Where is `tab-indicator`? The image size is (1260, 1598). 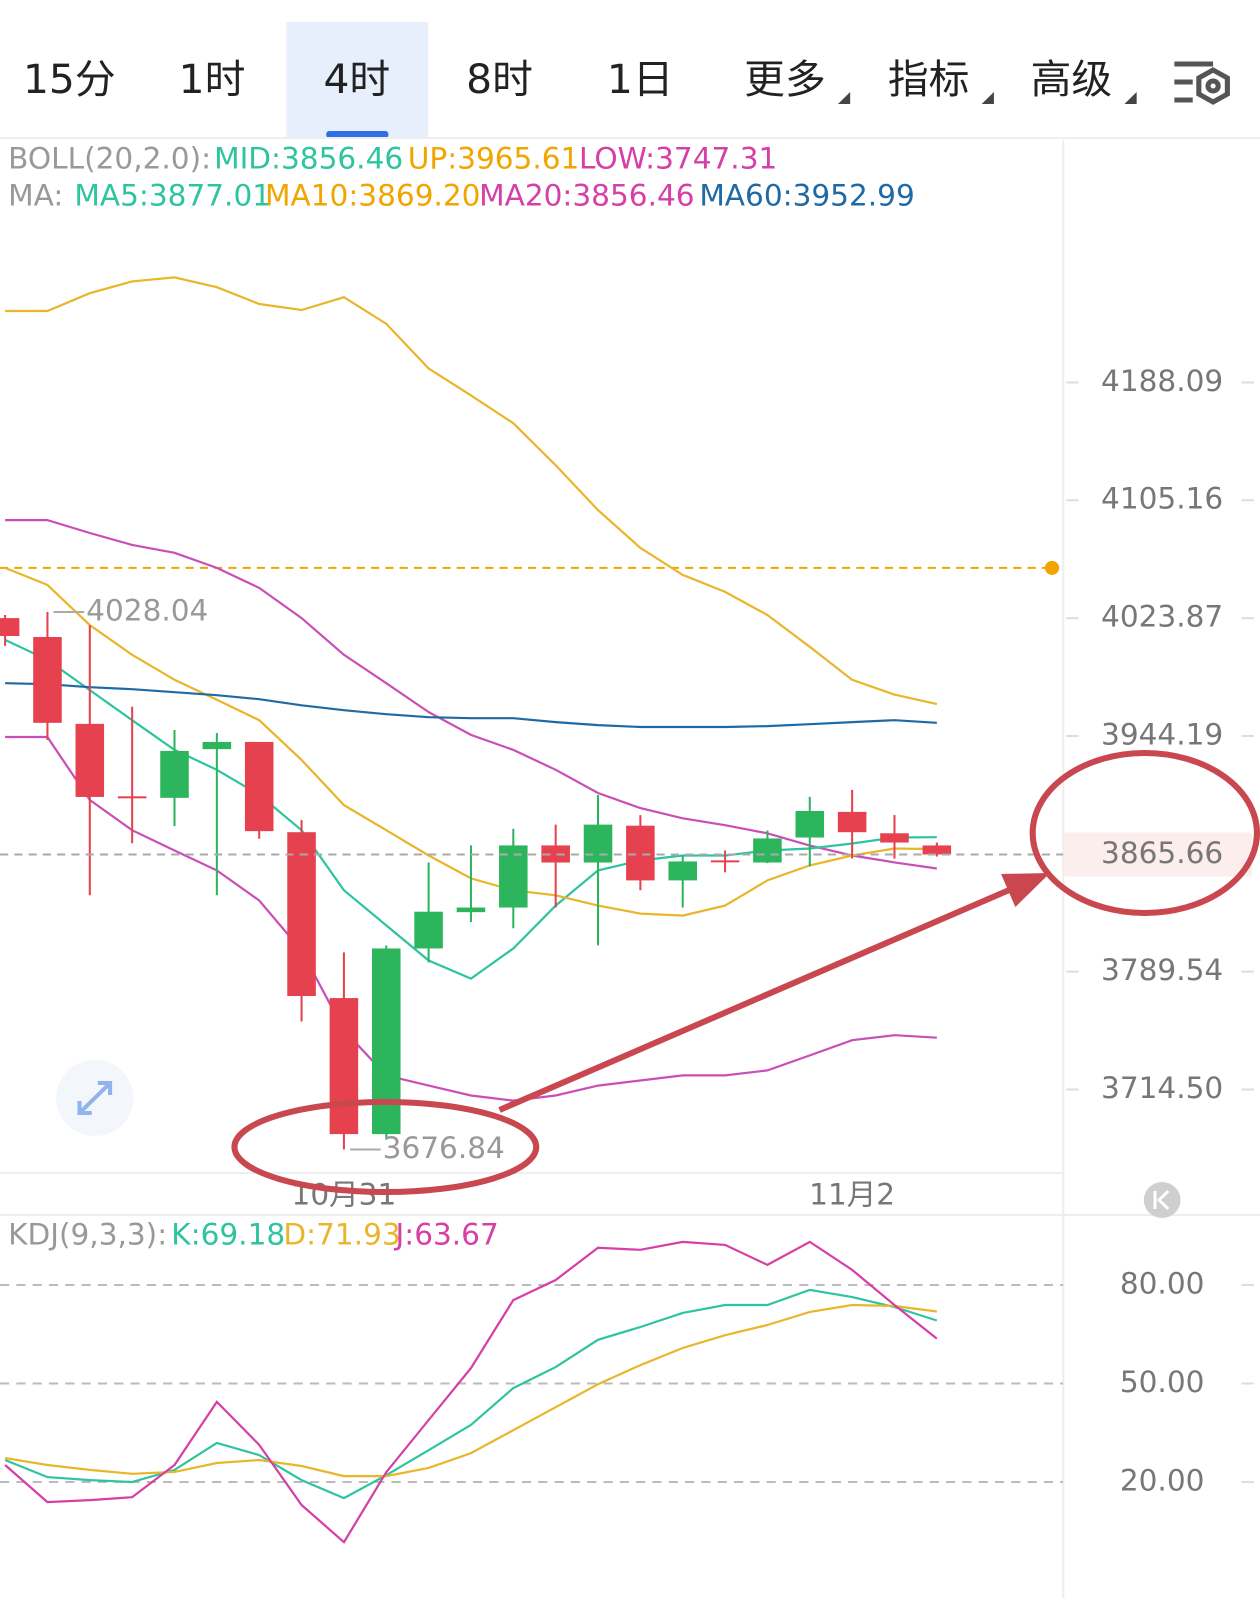
tab-indicator is located at coordinates (357, 134).